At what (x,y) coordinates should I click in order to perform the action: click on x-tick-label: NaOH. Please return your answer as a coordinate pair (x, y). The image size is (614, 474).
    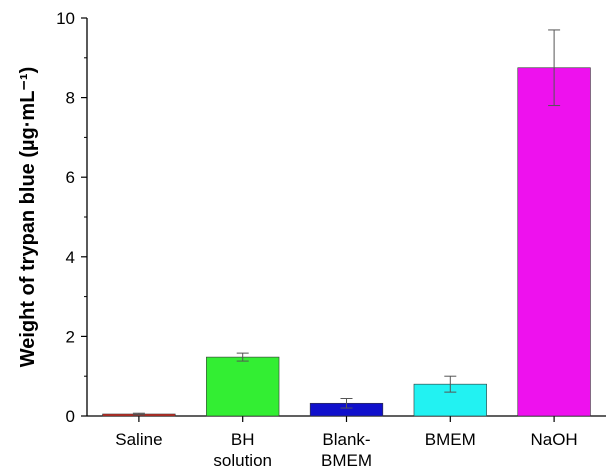
    Looking at the image, I should click on (553, 439).